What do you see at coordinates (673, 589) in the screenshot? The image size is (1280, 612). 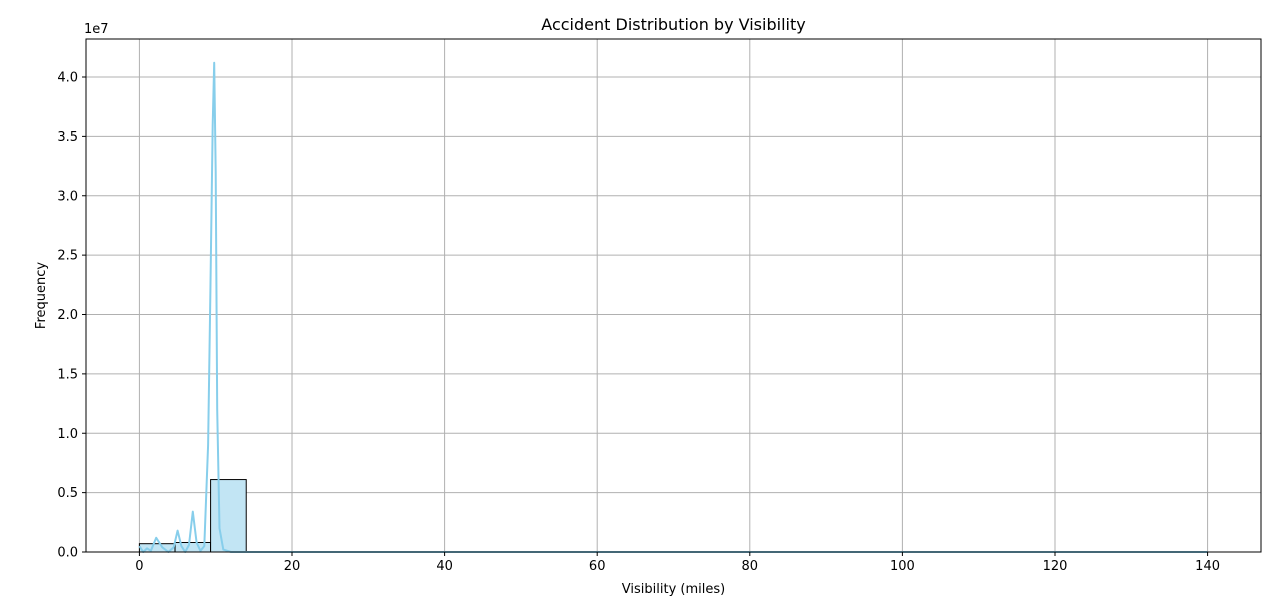 I see `x-axis-label: Visibility (miles)` at bounding box center [673, 589].